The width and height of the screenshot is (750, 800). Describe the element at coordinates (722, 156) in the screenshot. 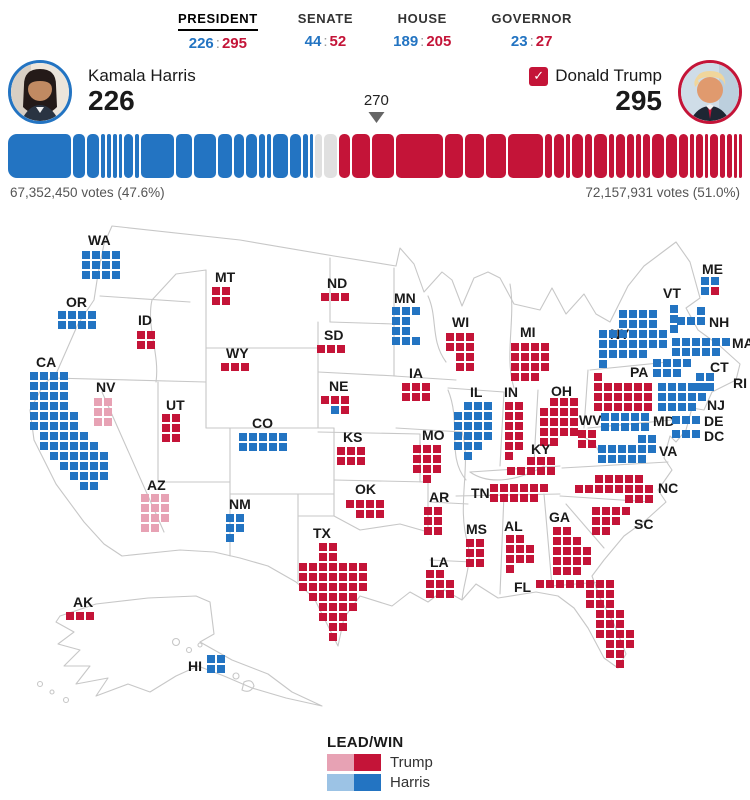

I see `bar-segment-ID` at that location.